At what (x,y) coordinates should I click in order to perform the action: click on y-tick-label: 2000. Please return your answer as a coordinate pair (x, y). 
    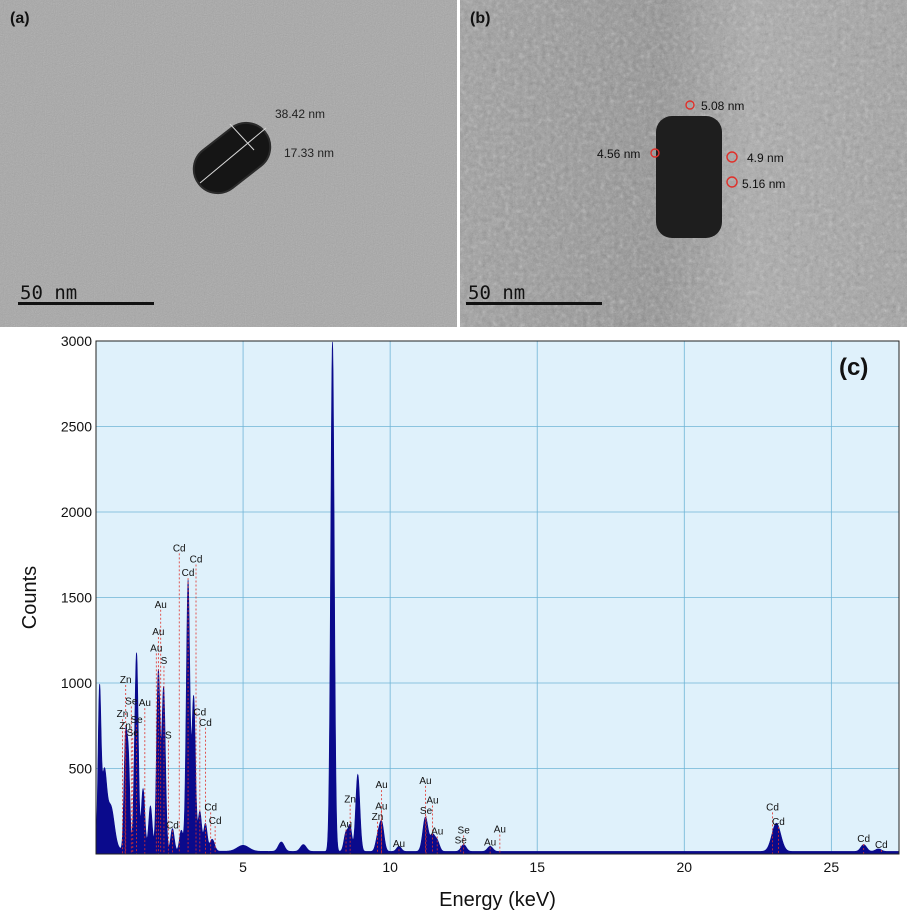
    Looking at the image, I should click on (76, 512).